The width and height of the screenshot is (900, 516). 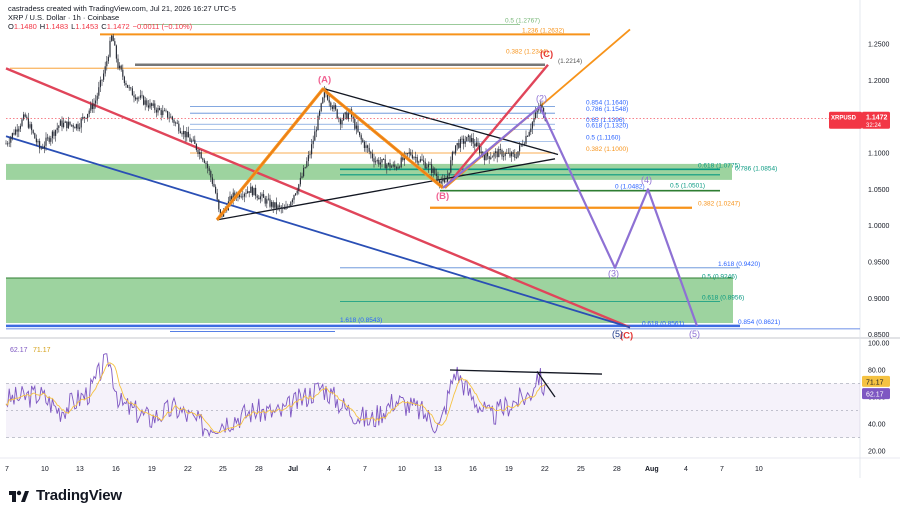 What do you see at coordinates (188, 469) in the screenshot?
I see `time-tick-label: 22` at bounding box center [188, 469].